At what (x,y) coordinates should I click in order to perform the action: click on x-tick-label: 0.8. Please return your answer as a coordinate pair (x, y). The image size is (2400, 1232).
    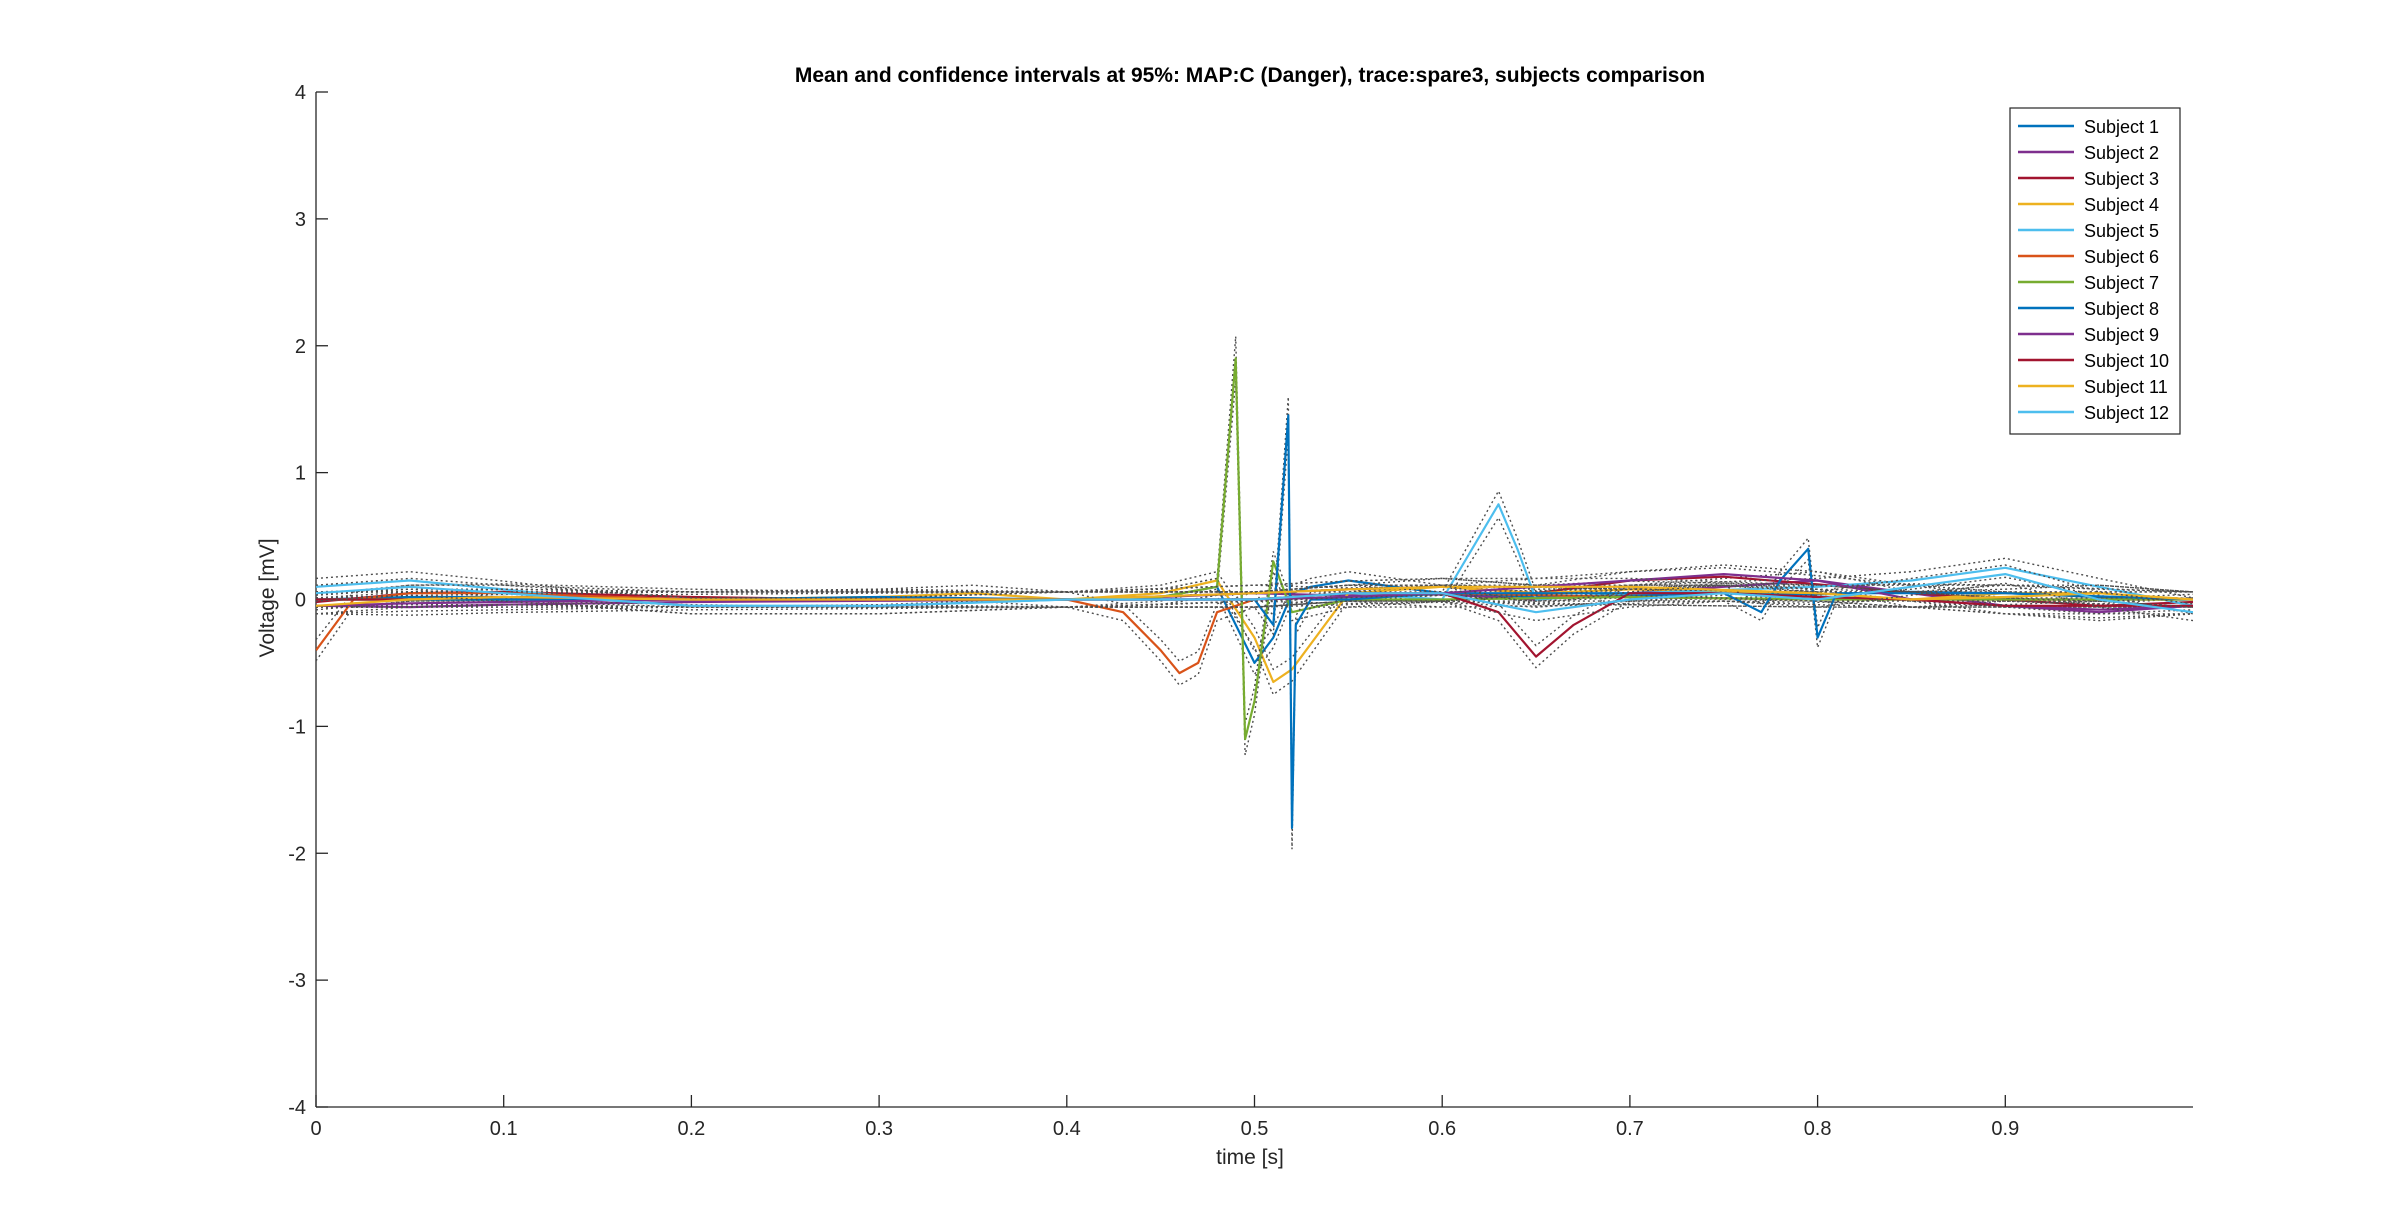
    Looking at the image, I should click on (1818, 1129).